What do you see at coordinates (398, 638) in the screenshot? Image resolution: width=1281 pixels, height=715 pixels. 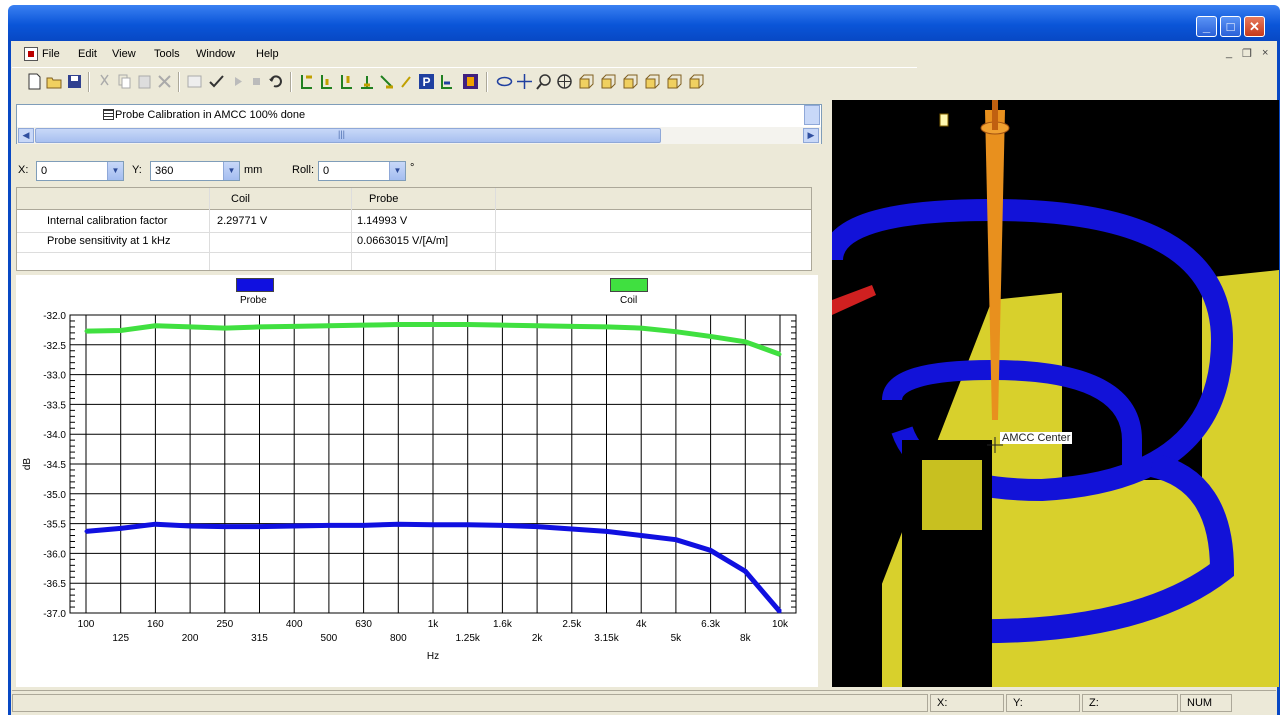 I see `x-tick-label: 800` at bounding box center [398, 638].